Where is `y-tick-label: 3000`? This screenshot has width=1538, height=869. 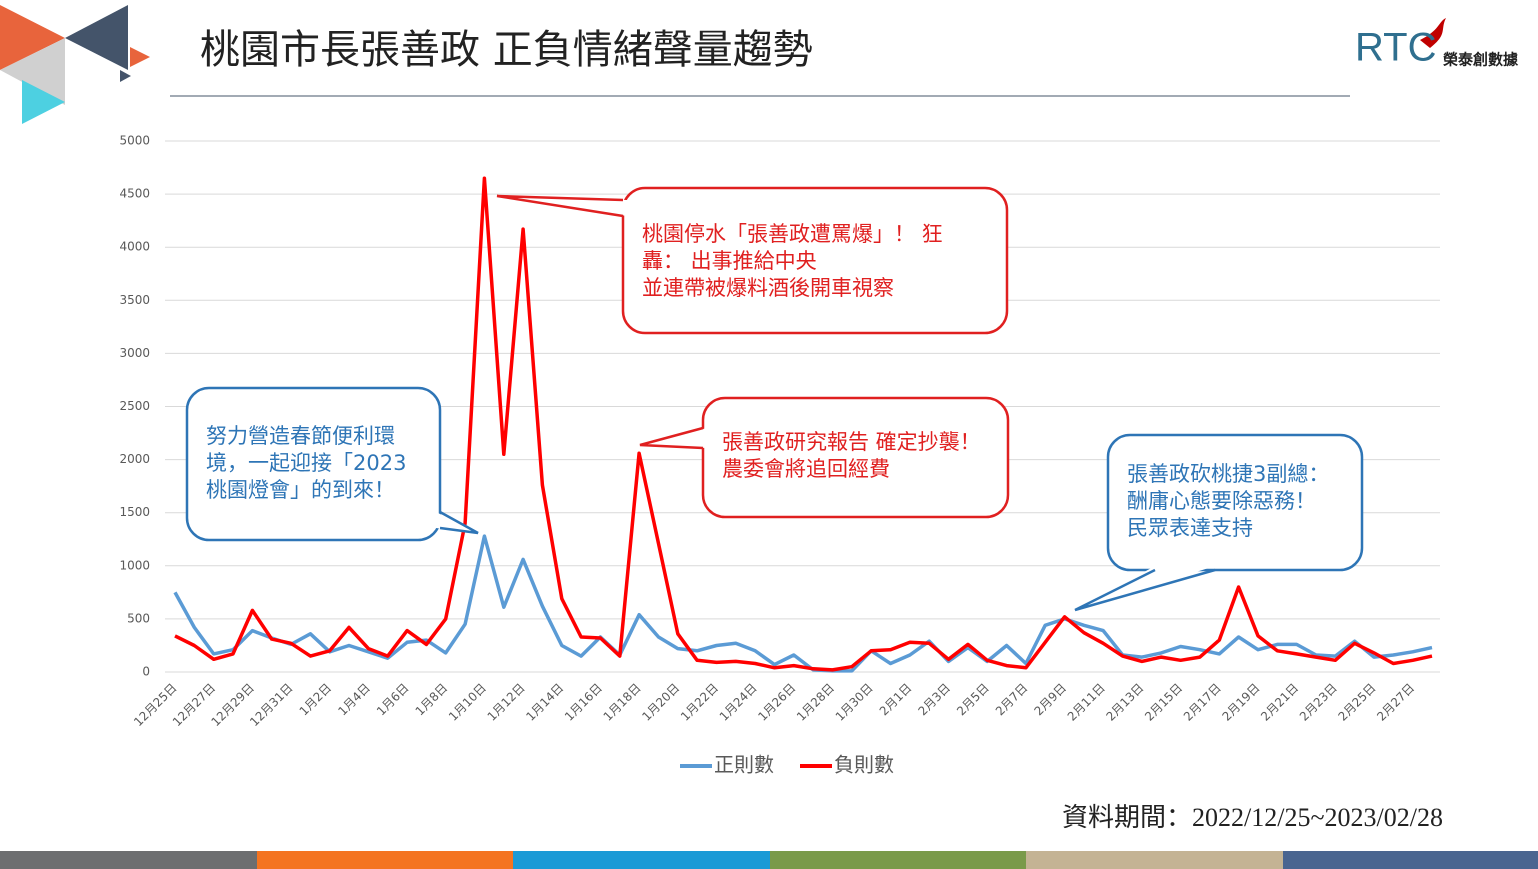 y-tick-label: 3000 is located at coordinates (134, 353).